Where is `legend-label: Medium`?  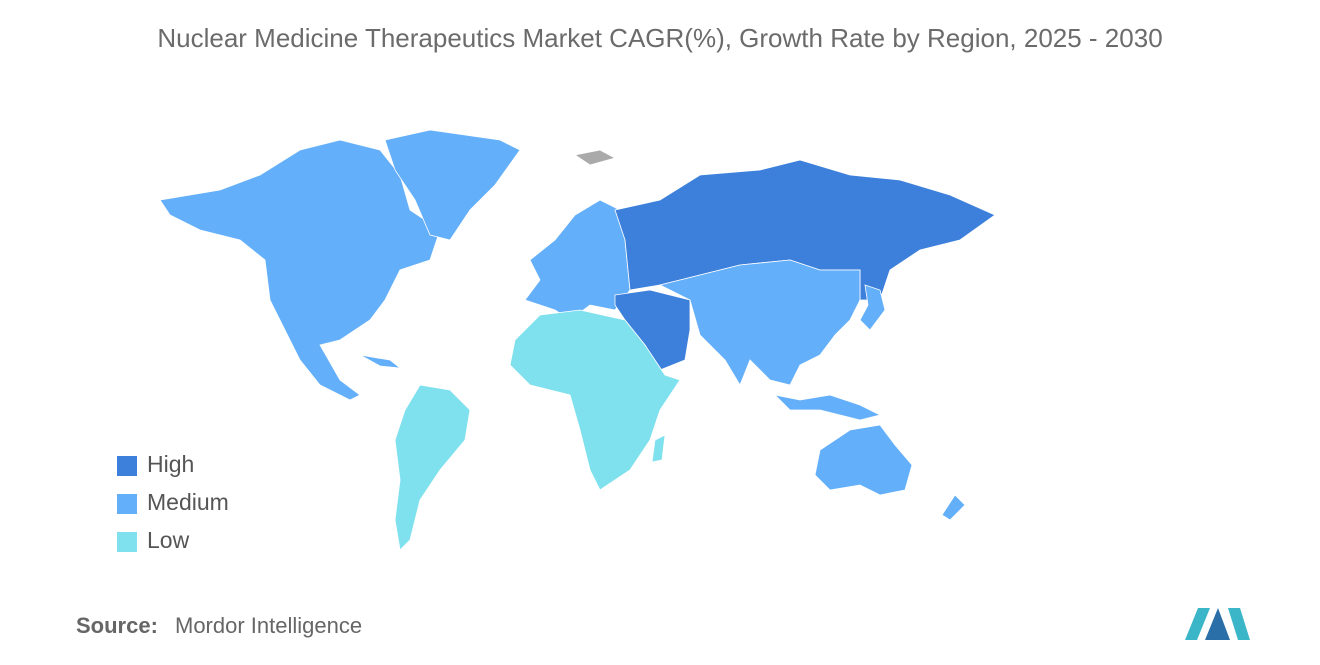
legend-label: Medium is located at coordinates (188, 502).